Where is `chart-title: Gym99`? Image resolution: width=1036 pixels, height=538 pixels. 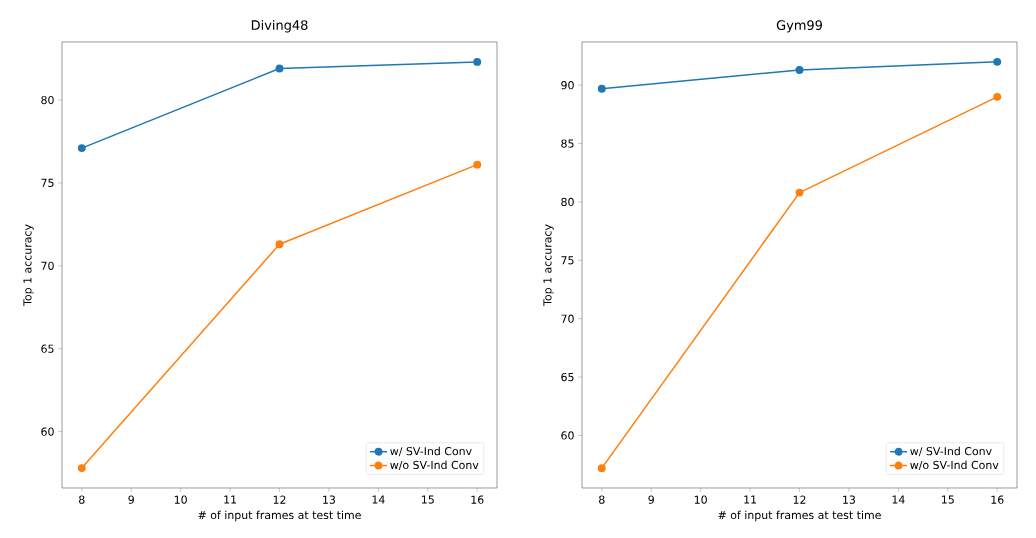 chart-title: Gym99 is located at coordinates (799, 26).